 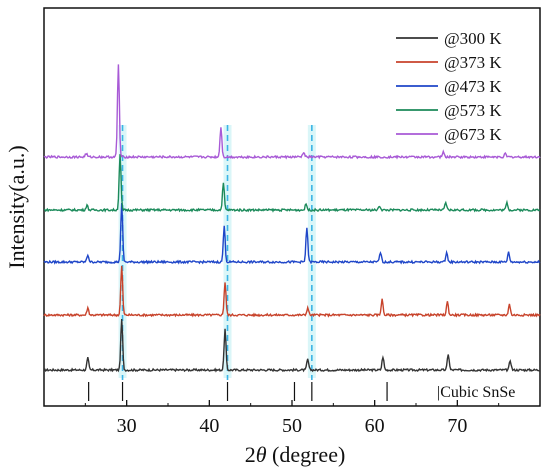 What do you see at coordinates (292, 426) in the screenshot?
I see `x-tick-label-2: 50` at bounding box center [292, 426].